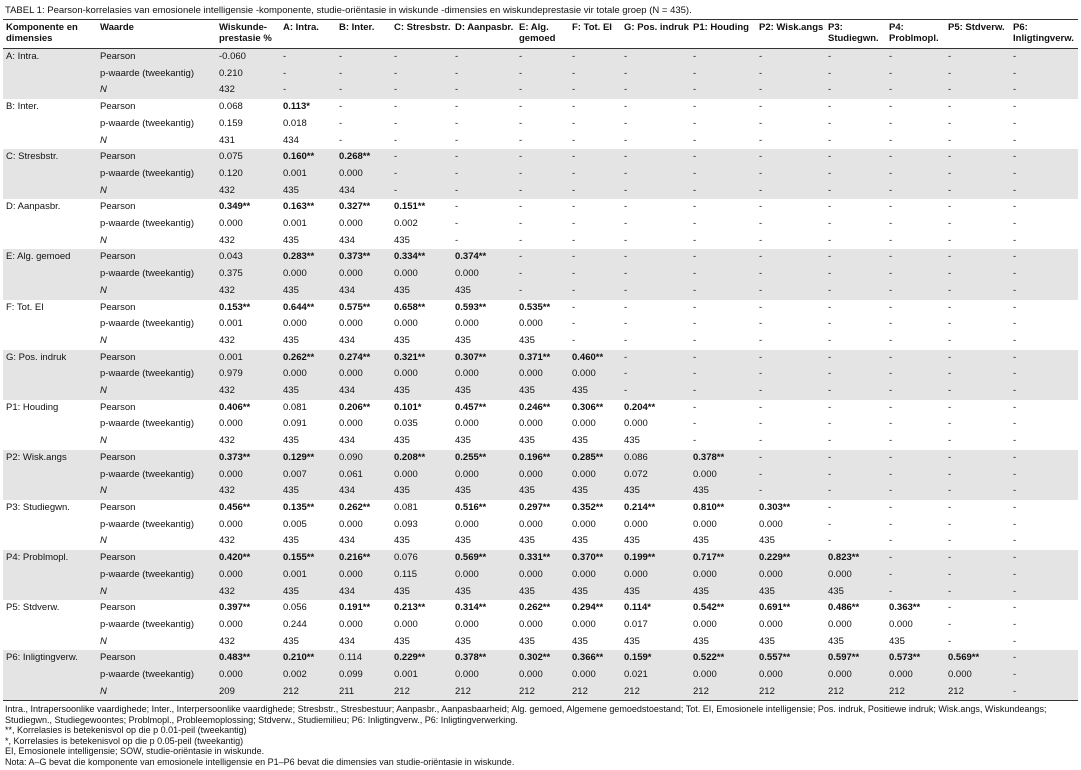 This screenshot has height=770, width=1081. What do you see at coordinates (50, 558) in the screenshot?
I see `group-label: P4: Problmopl.` at bounding box center [50, 558].